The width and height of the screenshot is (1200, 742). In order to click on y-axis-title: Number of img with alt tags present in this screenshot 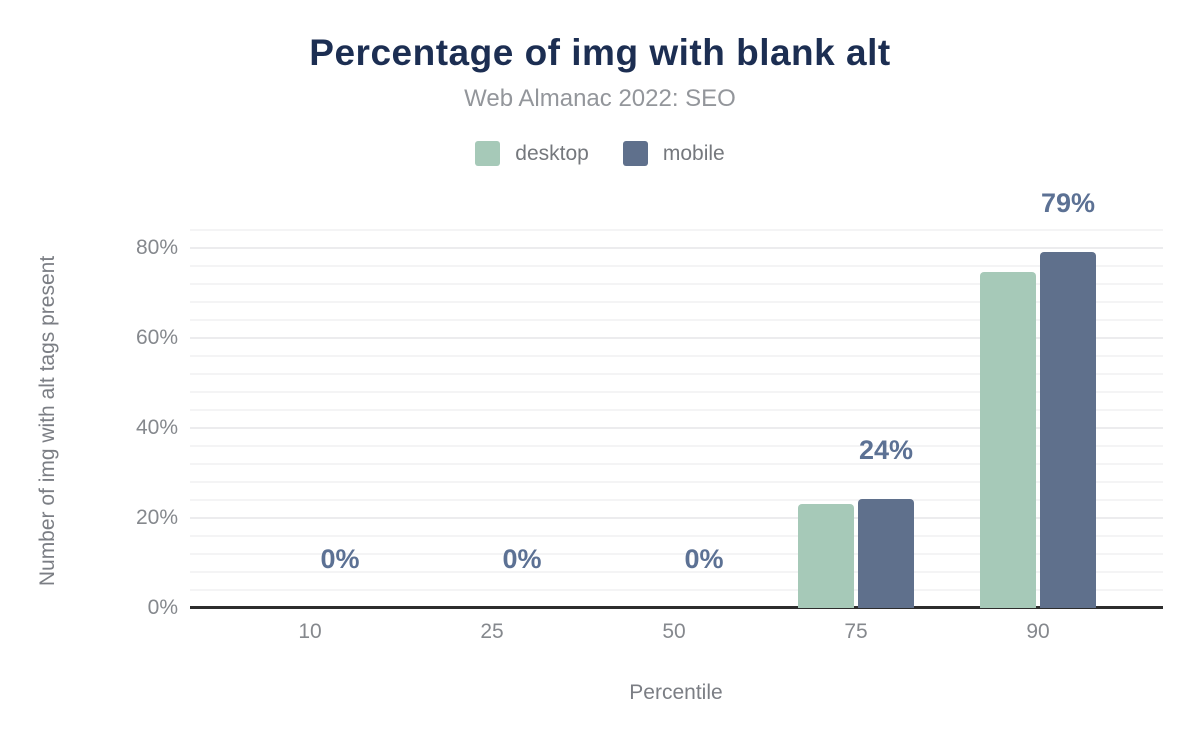, I will do `click(47, 421)`.